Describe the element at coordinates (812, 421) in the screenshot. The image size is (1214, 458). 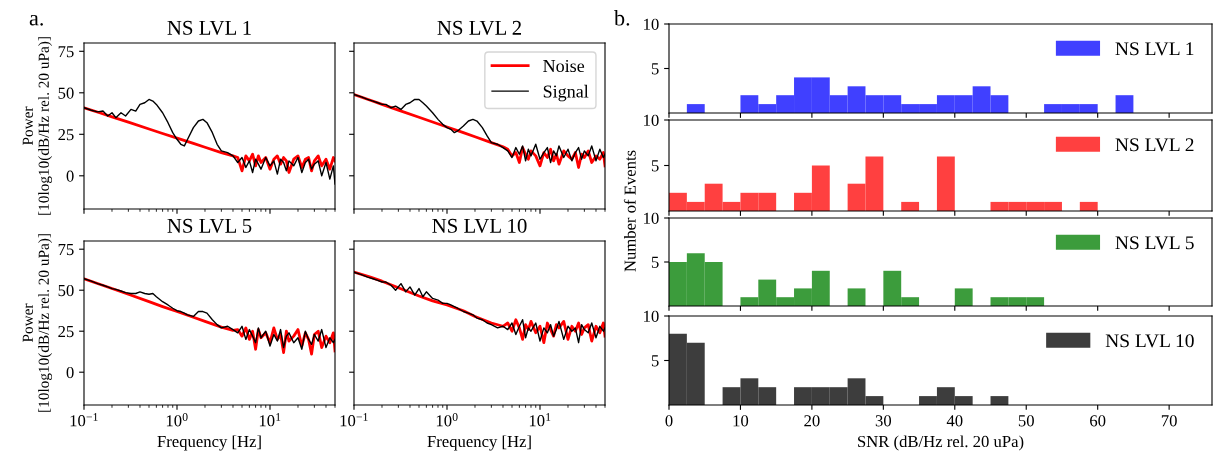
I see `x-tick-label: 20` at that location.